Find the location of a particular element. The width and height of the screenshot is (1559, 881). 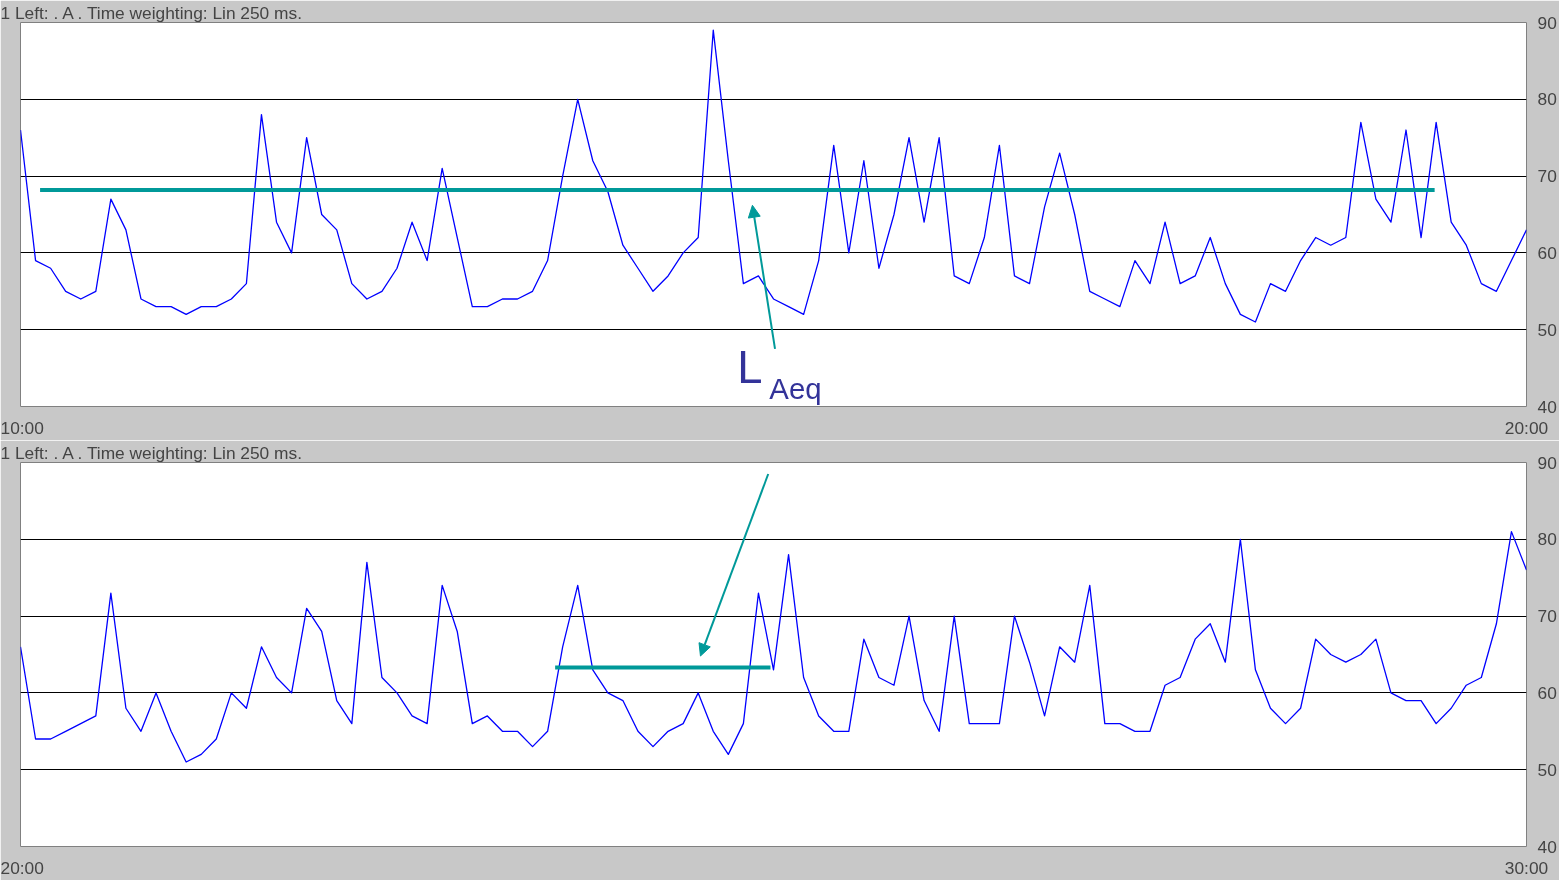

x-tick-label: 10:00 is located at coordinates (22, 427).